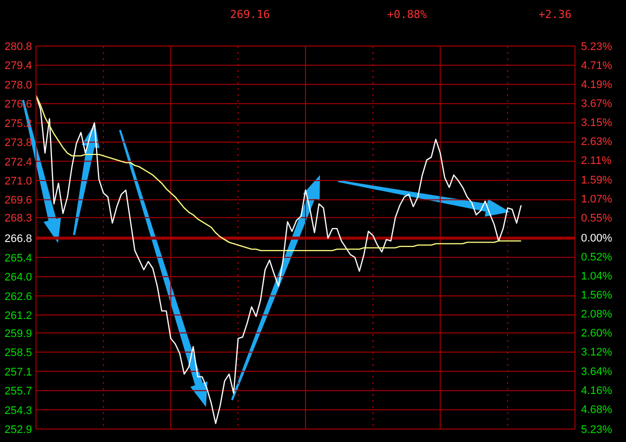 The width and height of the screenshot is (626, 442). I want to click on text: +2.36, so click(555, 14).